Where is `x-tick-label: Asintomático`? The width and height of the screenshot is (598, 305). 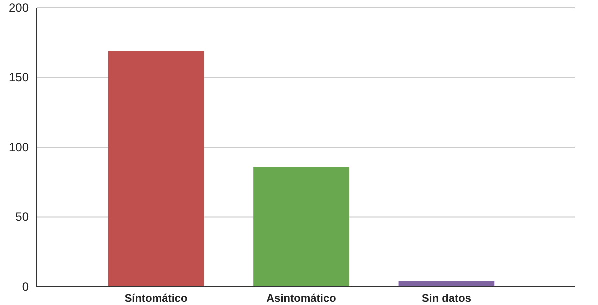 x-tick-label: Asintomático is located at coordinates (301, 298).